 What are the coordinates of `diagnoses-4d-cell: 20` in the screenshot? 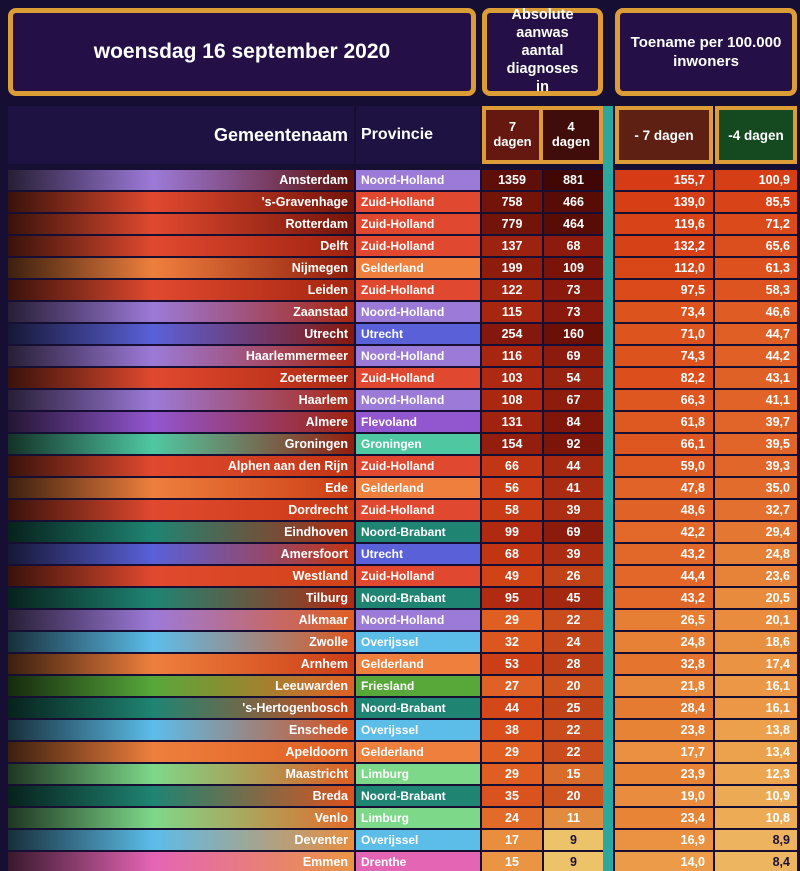 It's located at (573, 686).